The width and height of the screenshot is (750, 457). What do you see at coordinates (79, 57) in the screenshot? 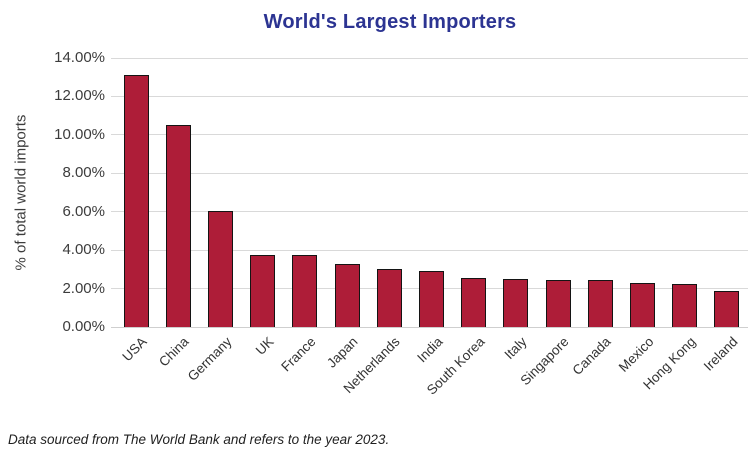
I see `y-tick-label: 14.00%` at bounding box center [79, 57].